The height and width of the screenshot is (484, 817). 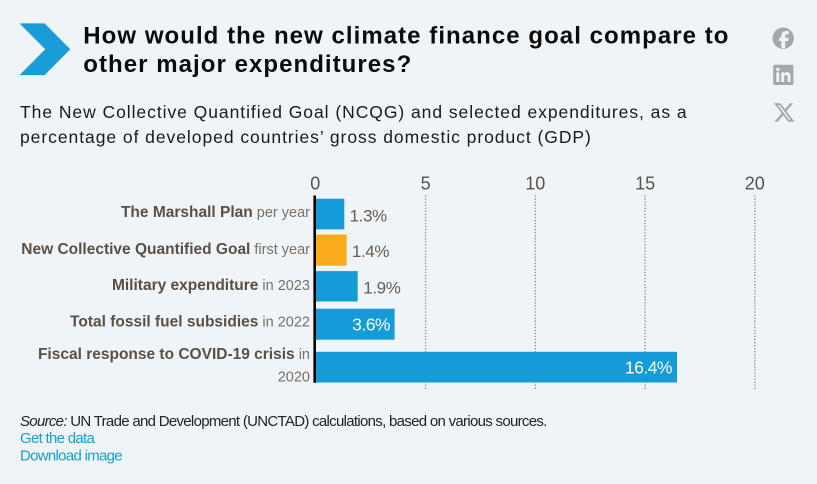 What do you see at coordinates (211, 285) in the screenshot?
I see `svg-text: Military expenditure in 2023` at bounding box center [211, 285].